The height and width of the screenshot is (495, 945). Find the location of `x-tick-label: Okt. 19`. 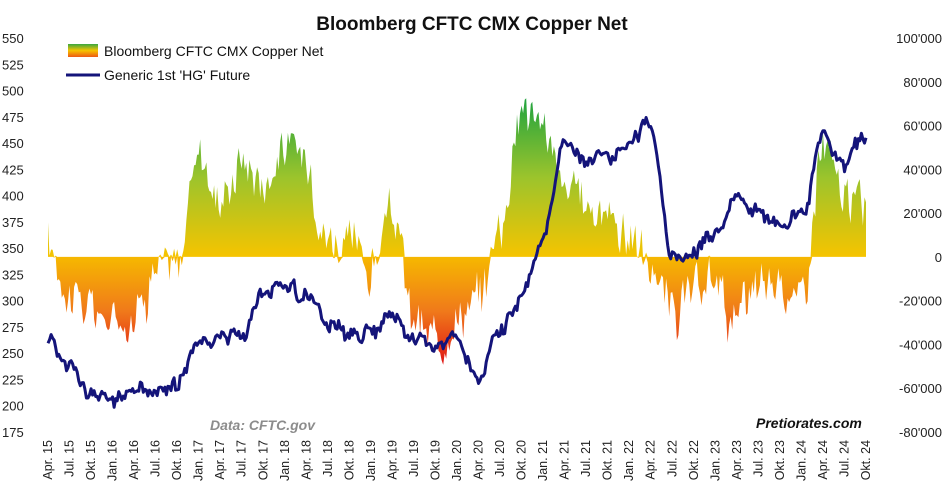

x-tick-label: Okt. 19 is located at coordinates (435, 460).